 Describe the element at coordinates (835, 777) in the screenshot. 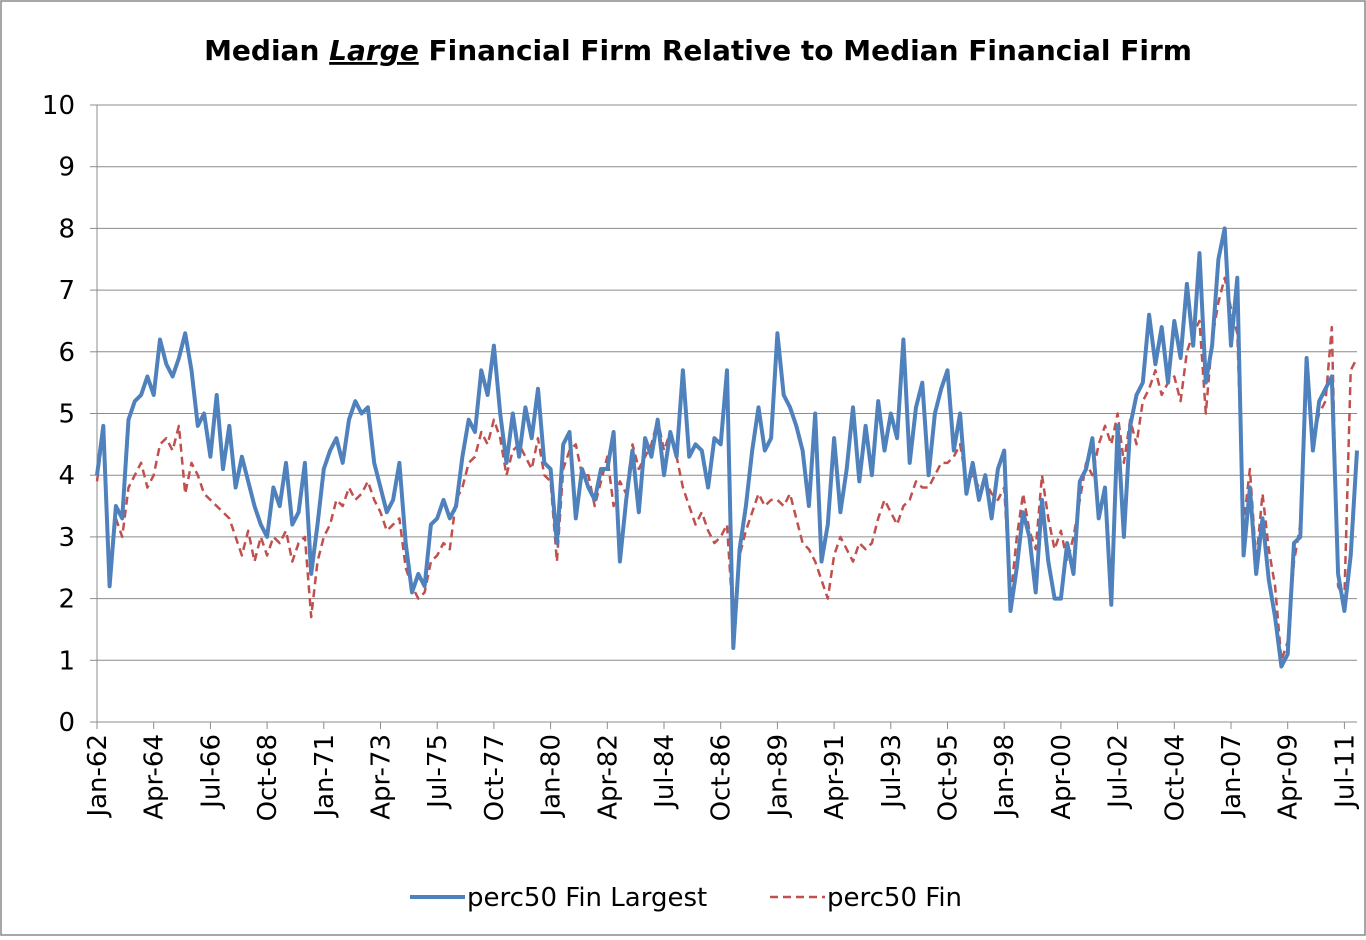

I see `x-tick-label: Apr-91` at that location.